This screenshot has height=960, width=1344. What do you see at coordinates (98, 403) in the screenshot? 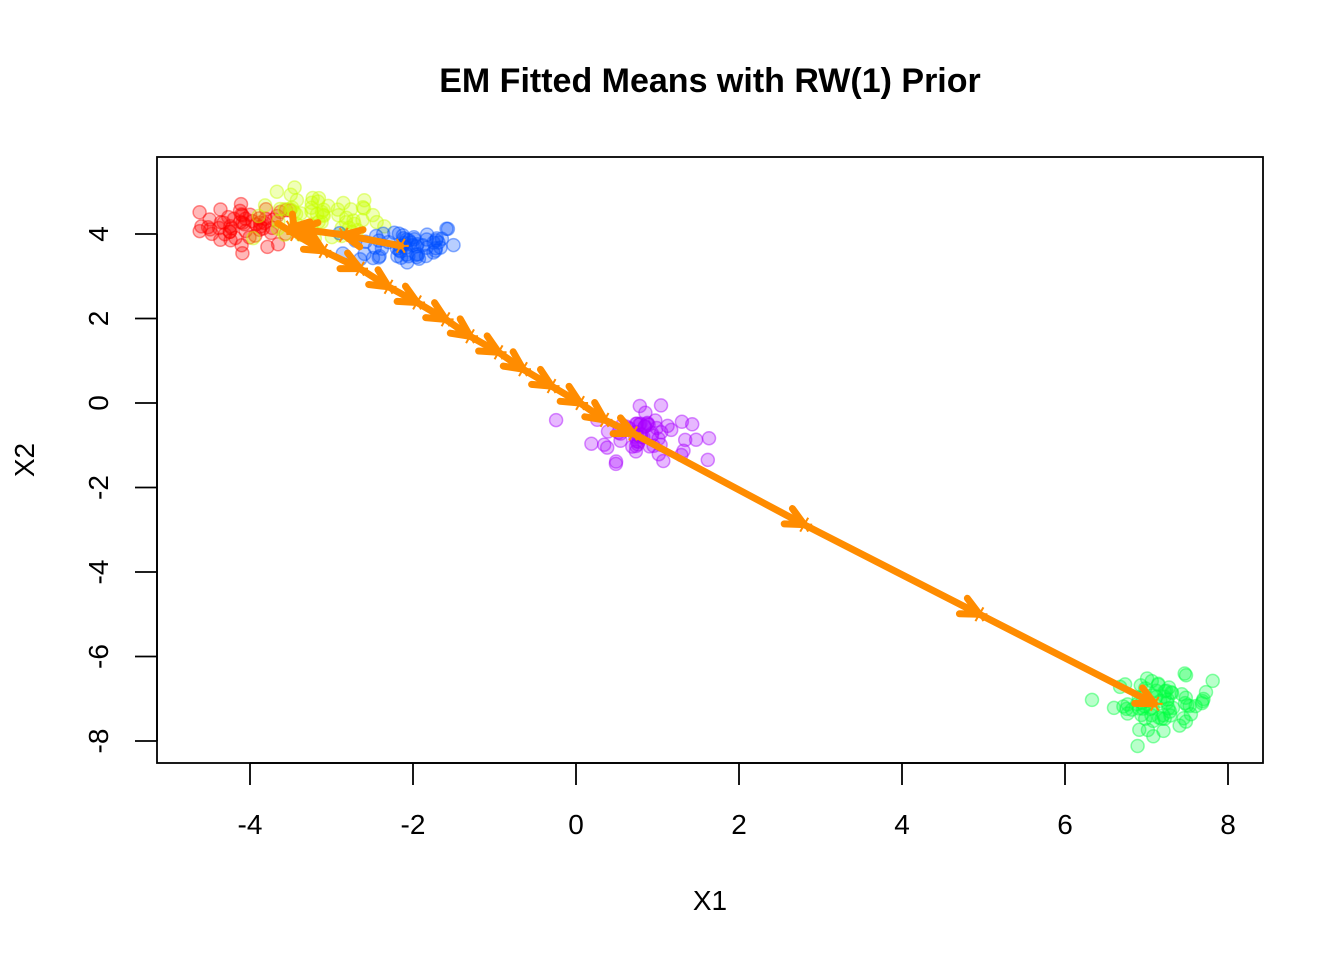
I see `y-tick-label: 0` at bounding box center [98, 403].